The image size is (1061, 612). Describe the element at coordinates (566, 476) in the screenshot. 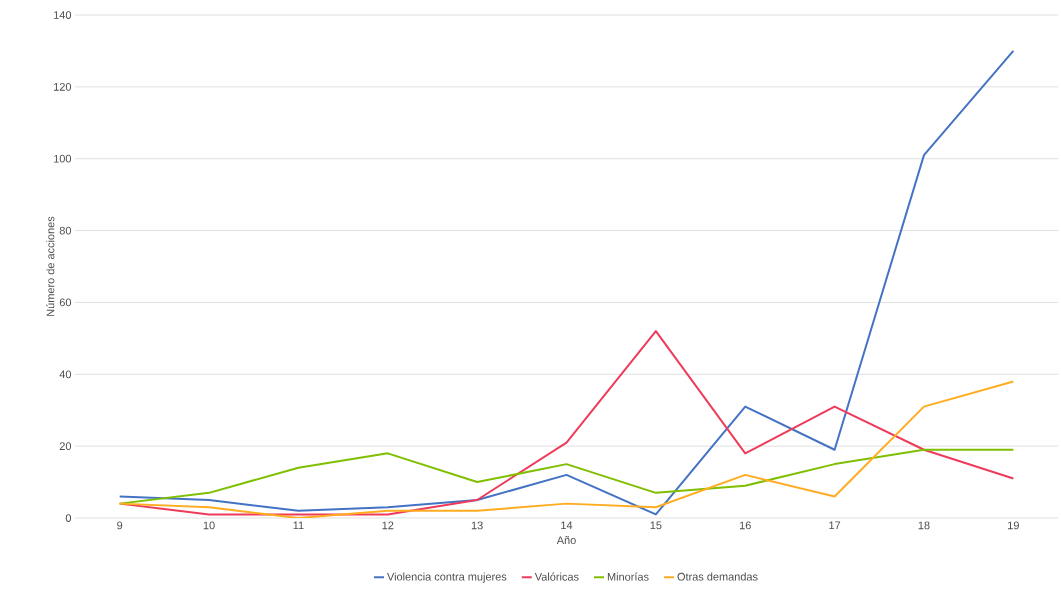

I see `line-series` at that location.